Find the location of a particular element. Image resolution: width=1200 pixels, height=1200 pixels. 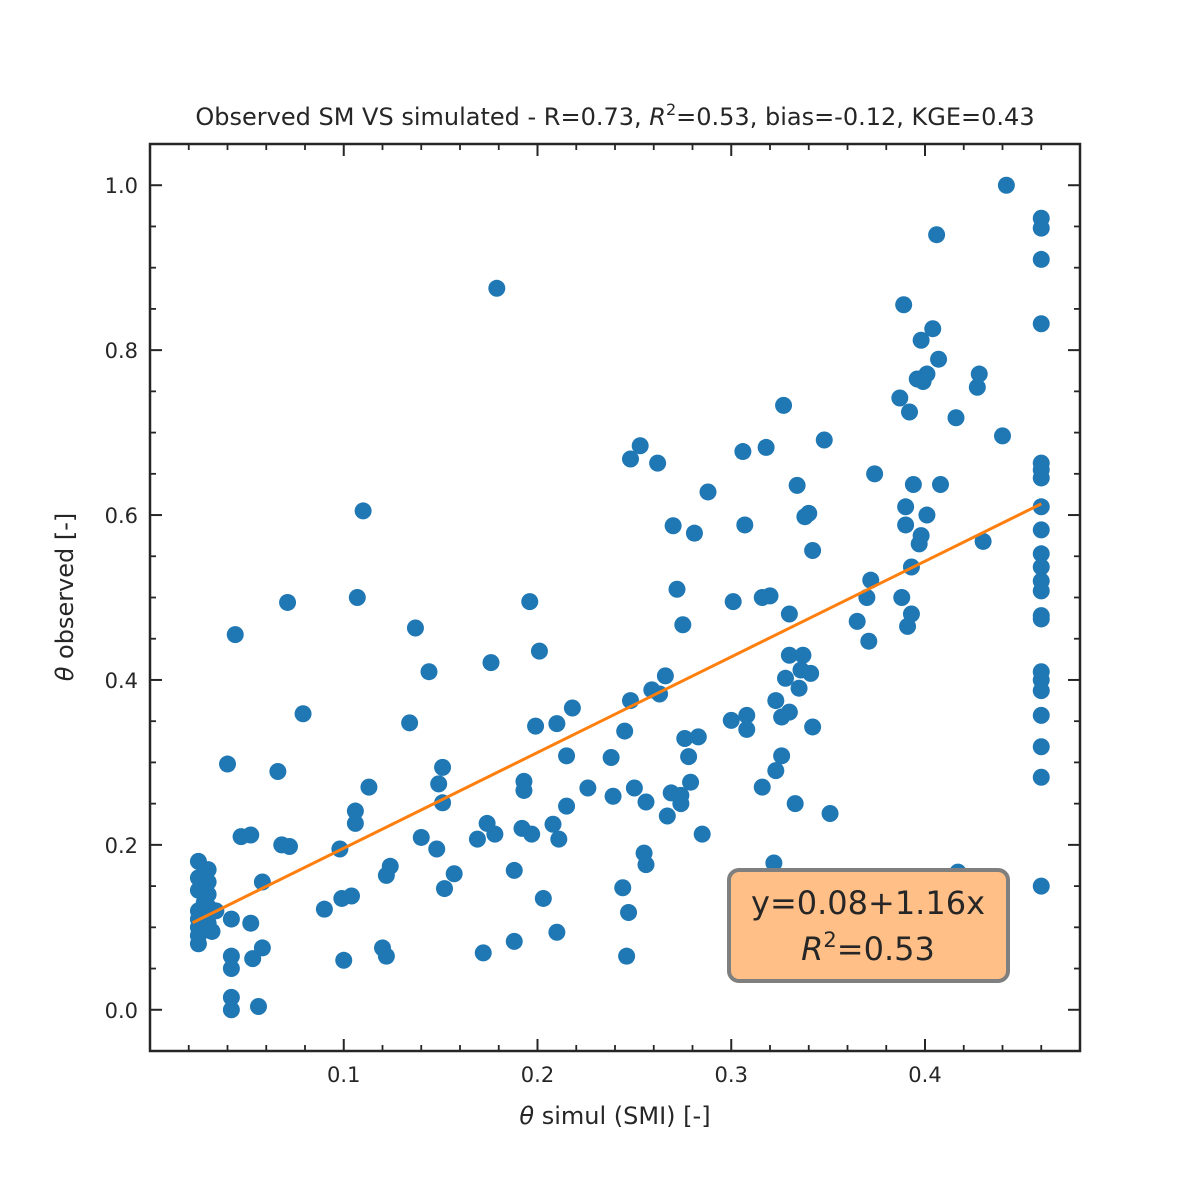

y-tick-label: 0.2 is located at coordinates (121, 846).